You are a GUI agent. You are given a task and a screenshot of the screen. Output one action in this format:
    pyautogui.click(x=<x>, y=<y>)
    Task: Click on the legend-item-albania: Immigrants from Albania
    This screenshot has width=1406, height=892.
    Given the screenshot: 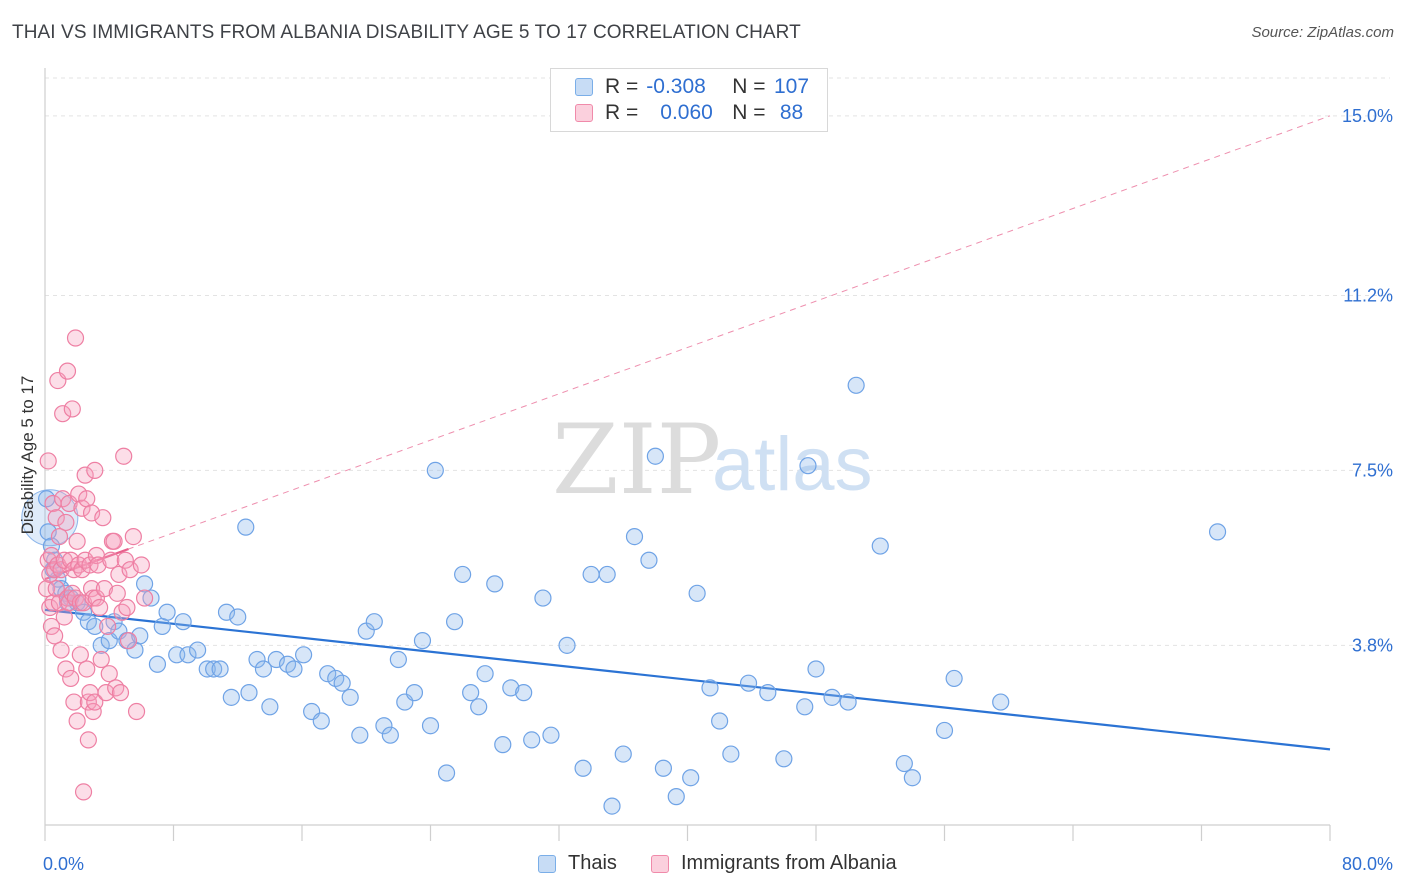 What is the action you would take?
    pyautogui.click(x=774, y=863)
    